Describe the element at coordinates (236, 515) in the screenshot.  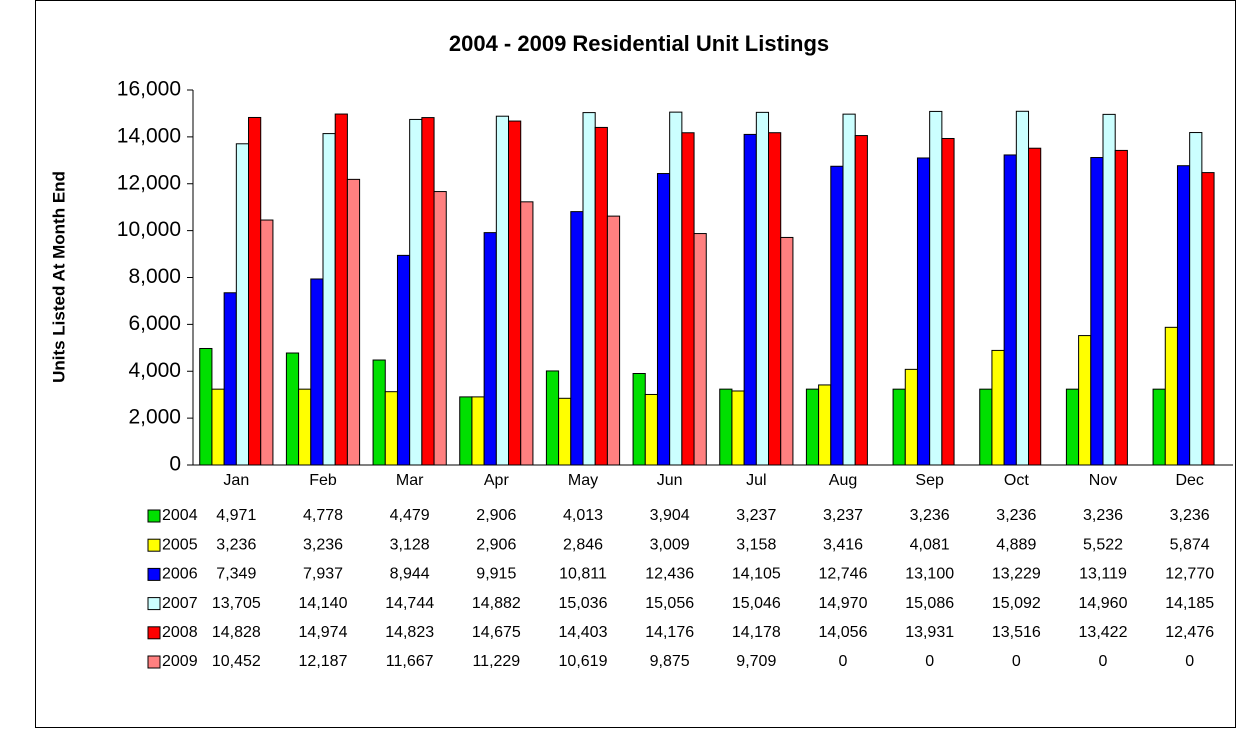
I see `table-cell: 4,971` at that location.